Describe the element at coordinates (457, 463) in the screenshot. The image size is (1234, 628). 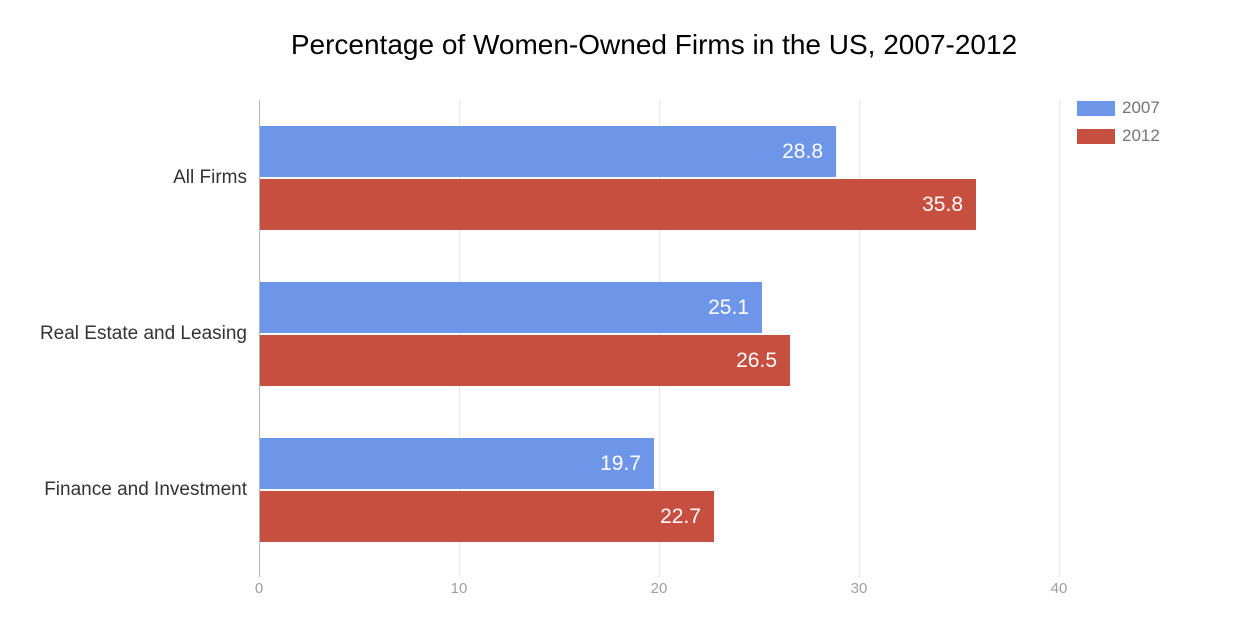
I see `bar-2007: 19.7` at that location.